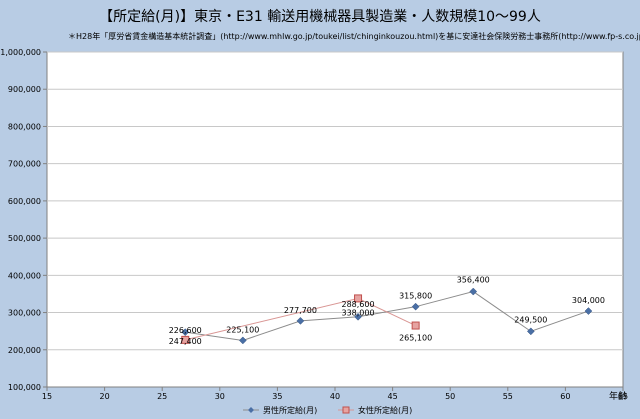 The image size is (640, 419). I want to click on y-tick-label: 100,000, so click(24, 387).